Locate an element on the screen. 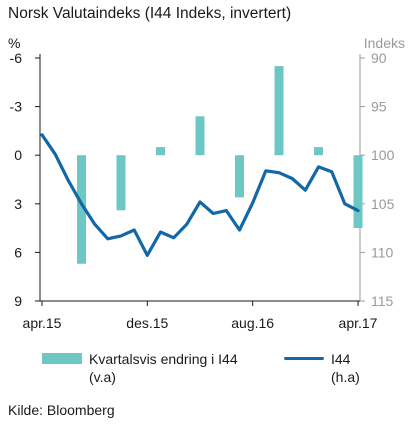 Image resolution: width=414 pixels, height=426 pixels. x-tick-label: des.15 is located at coordinates (147, 323).